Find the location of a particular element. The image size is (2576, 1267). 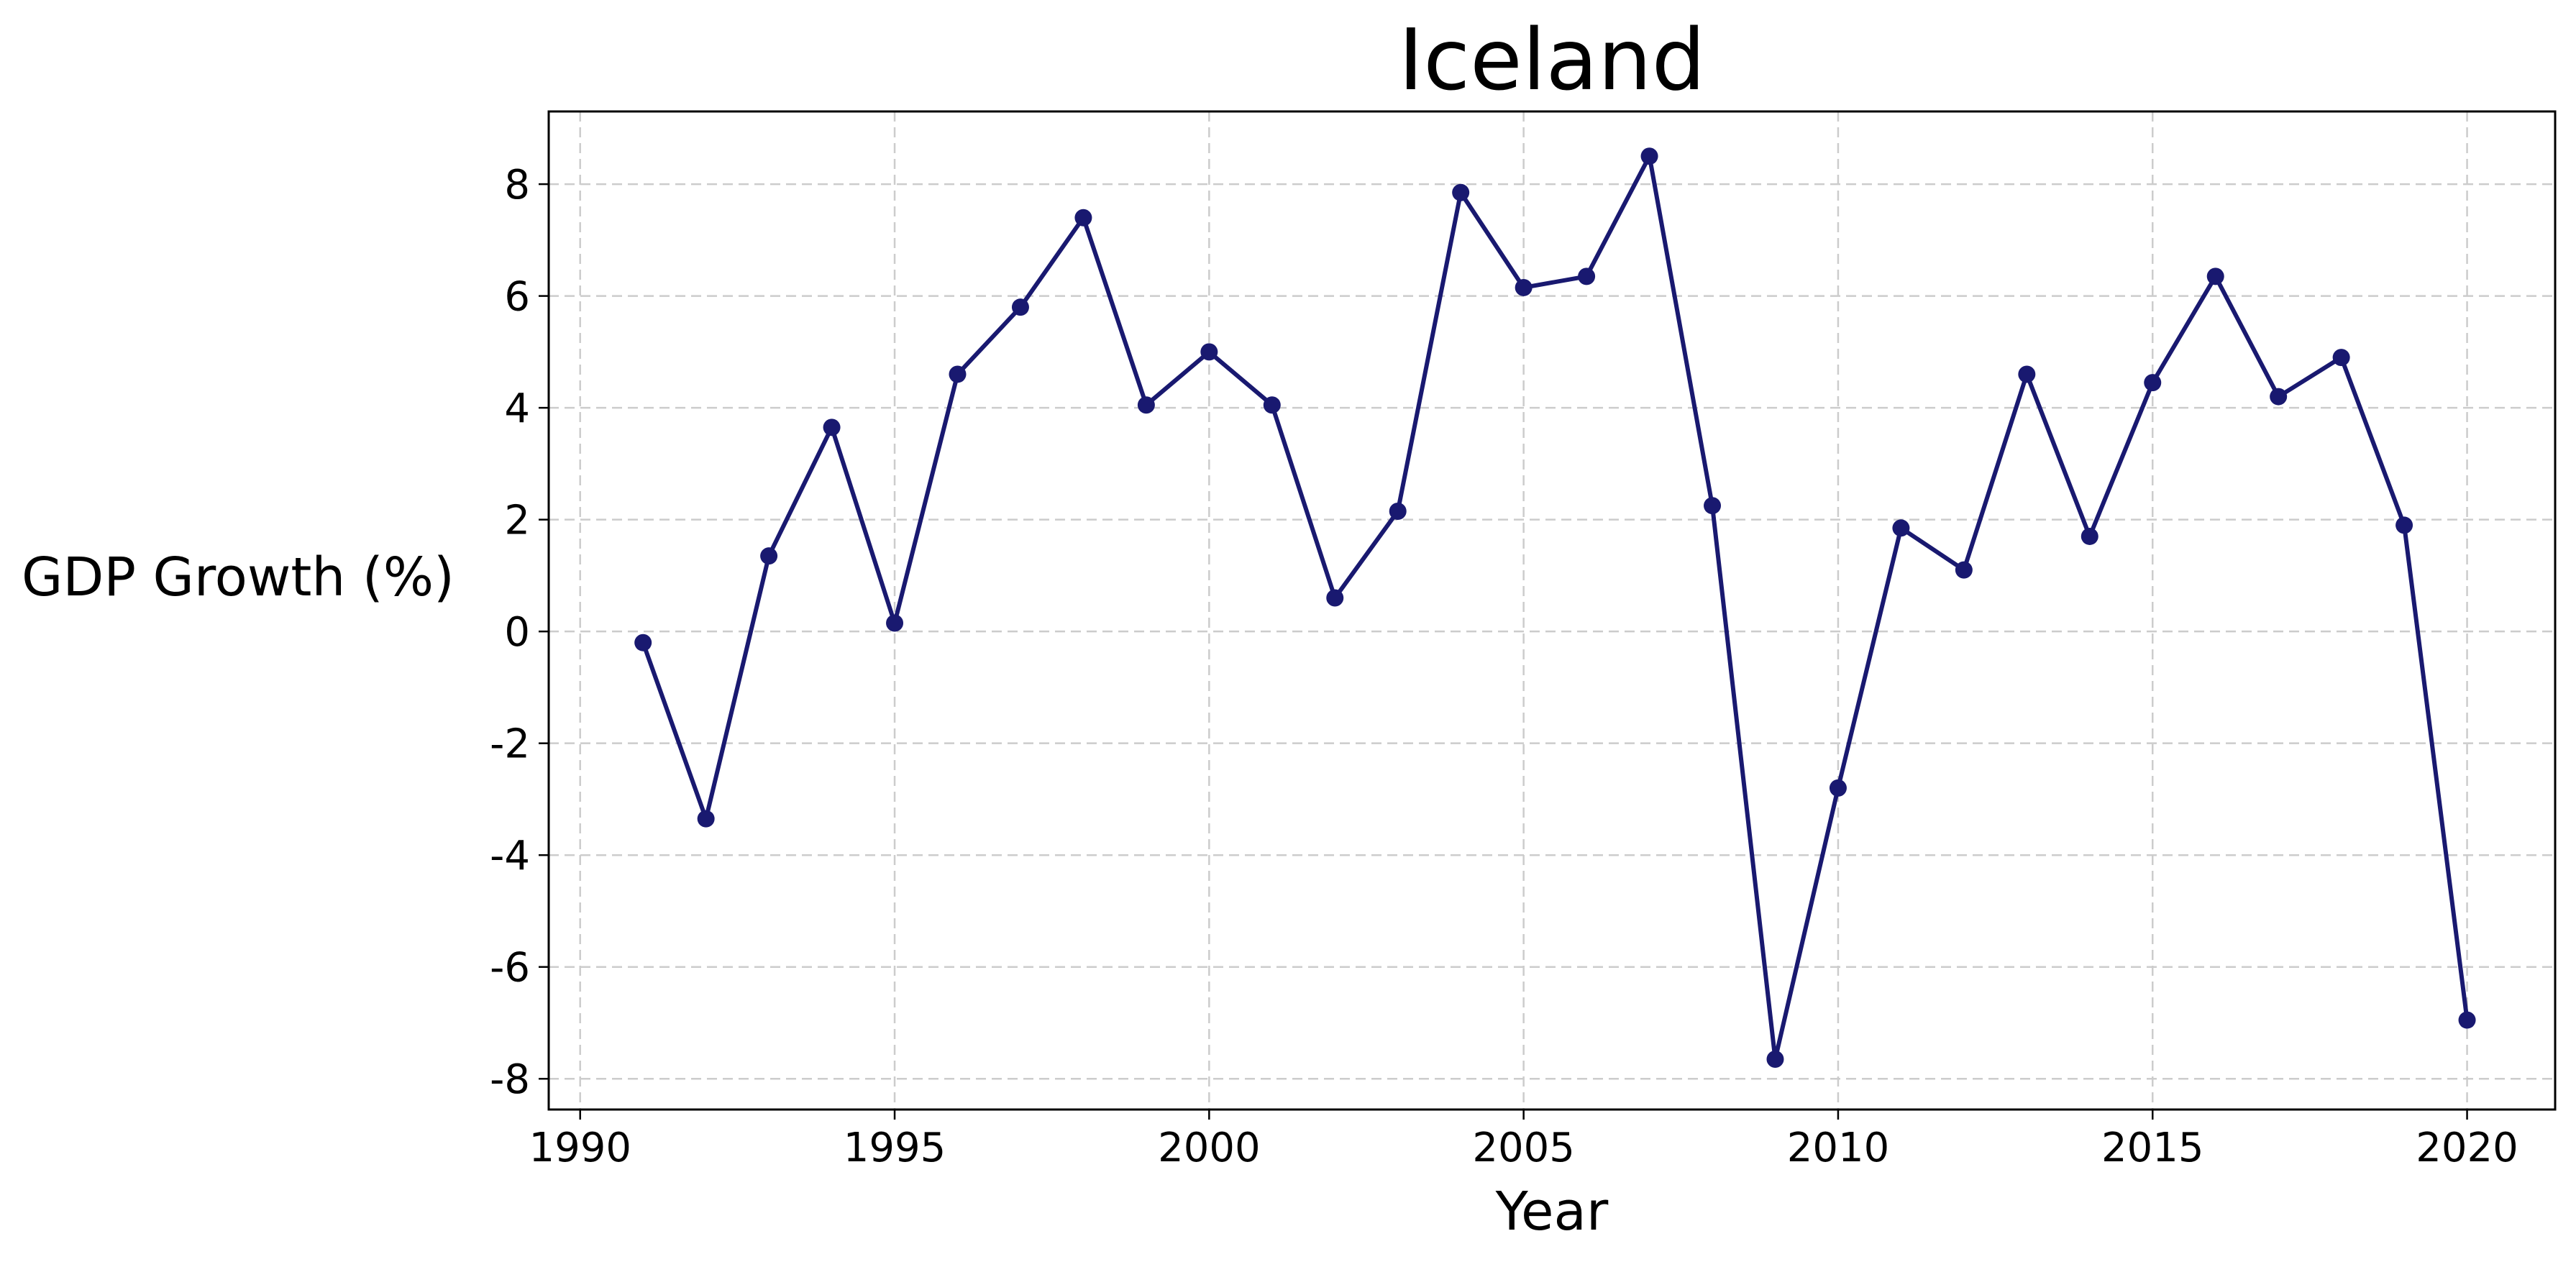

y-tick-label: 6 is located at coordinates (517, 297).